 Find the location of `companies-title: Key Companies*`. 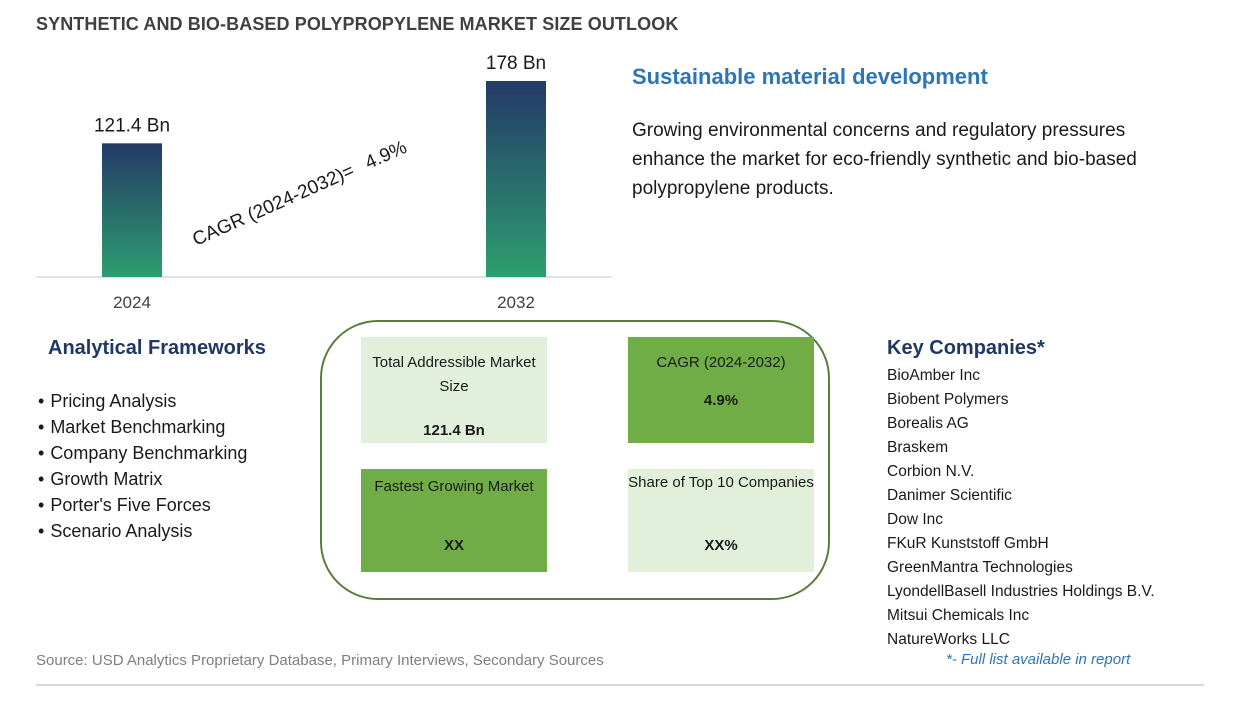

companies-title: Key Companies* is located at coordinates (966, 348).